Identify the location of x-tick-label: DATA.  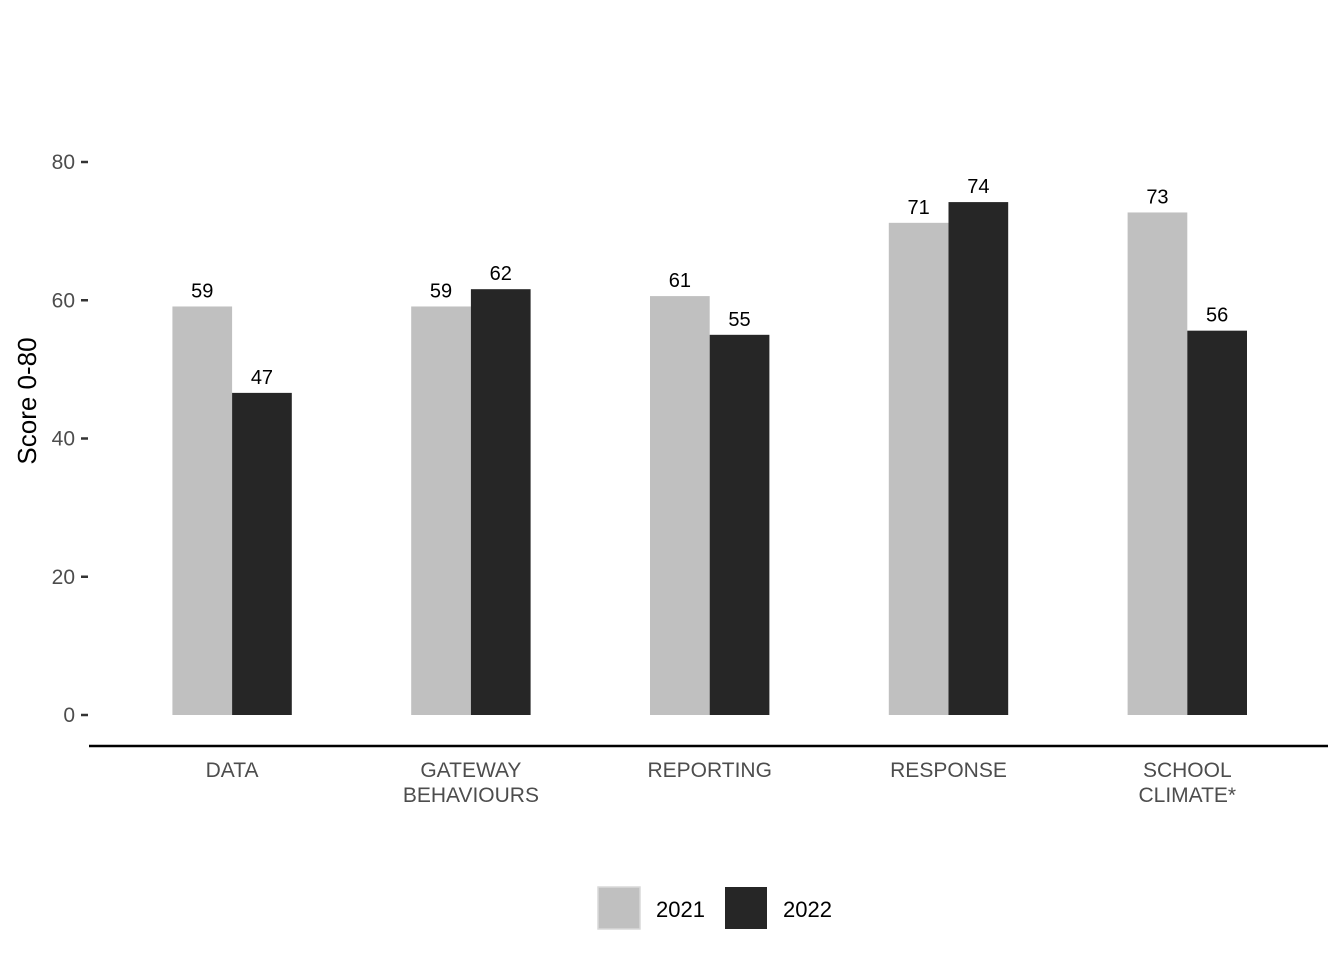
(232, 770).